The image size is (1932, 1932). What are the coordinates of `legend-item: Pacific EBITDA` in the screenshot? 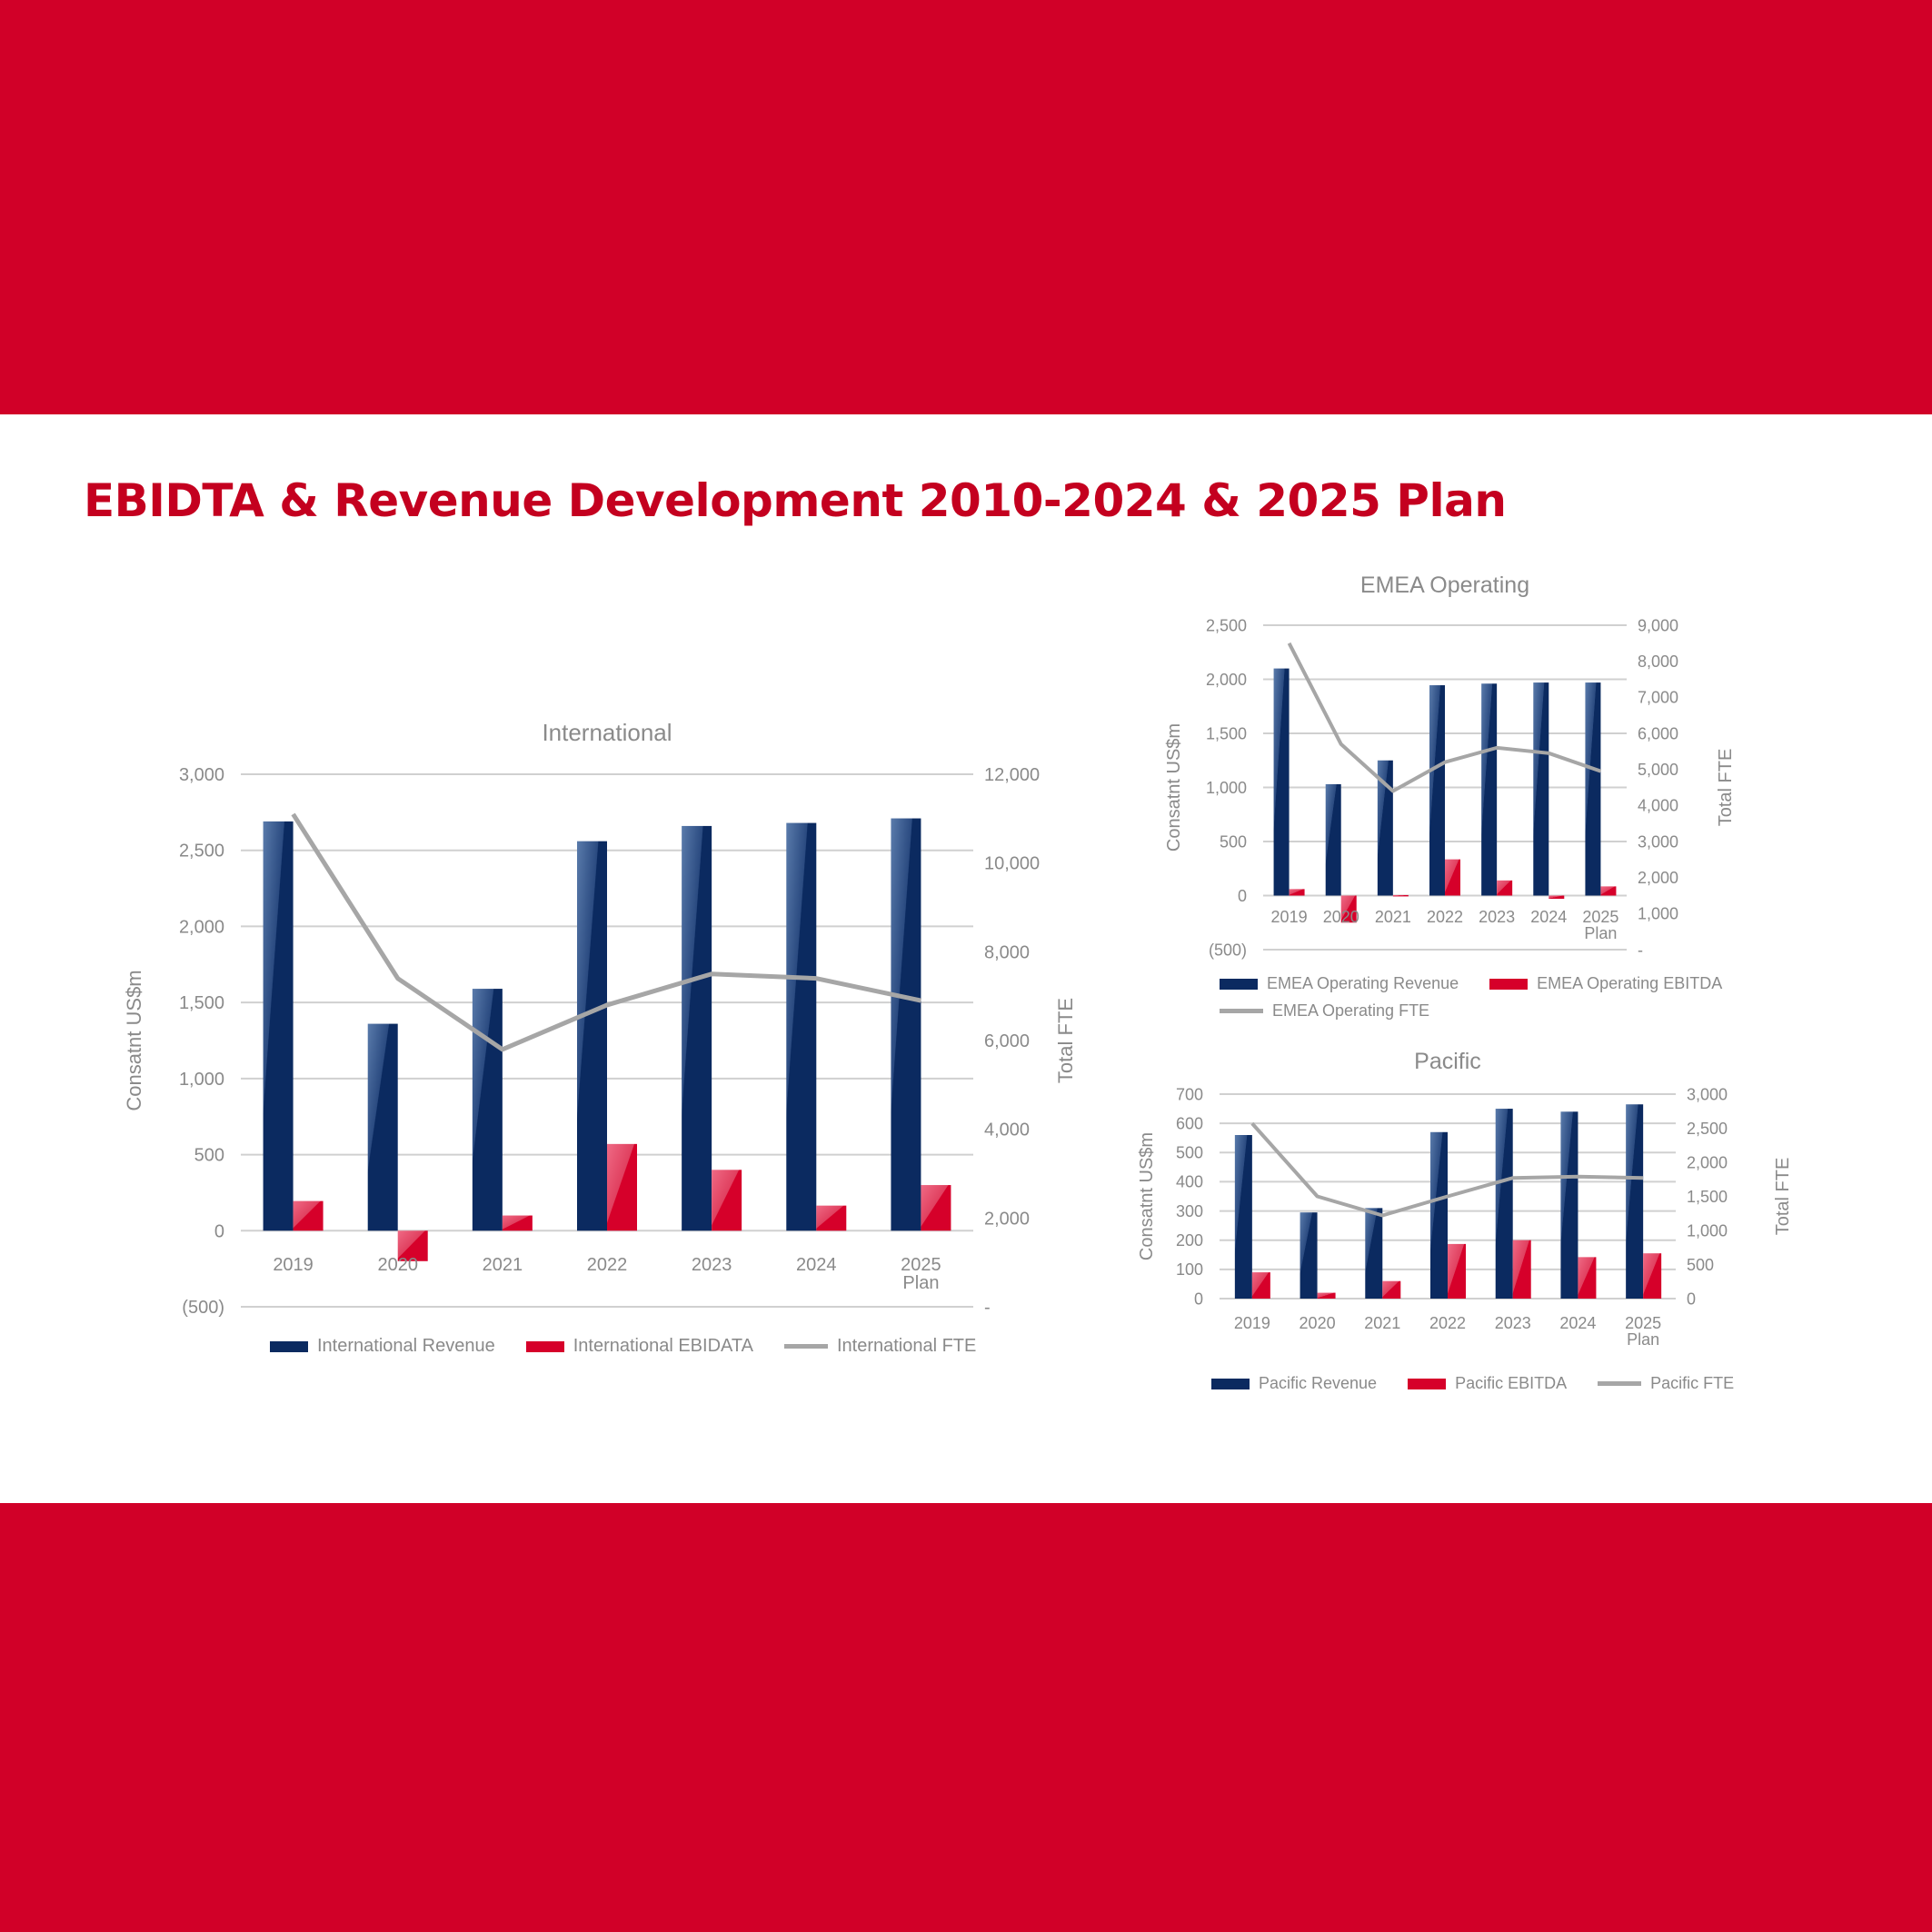 It's located at (1488, 1383).